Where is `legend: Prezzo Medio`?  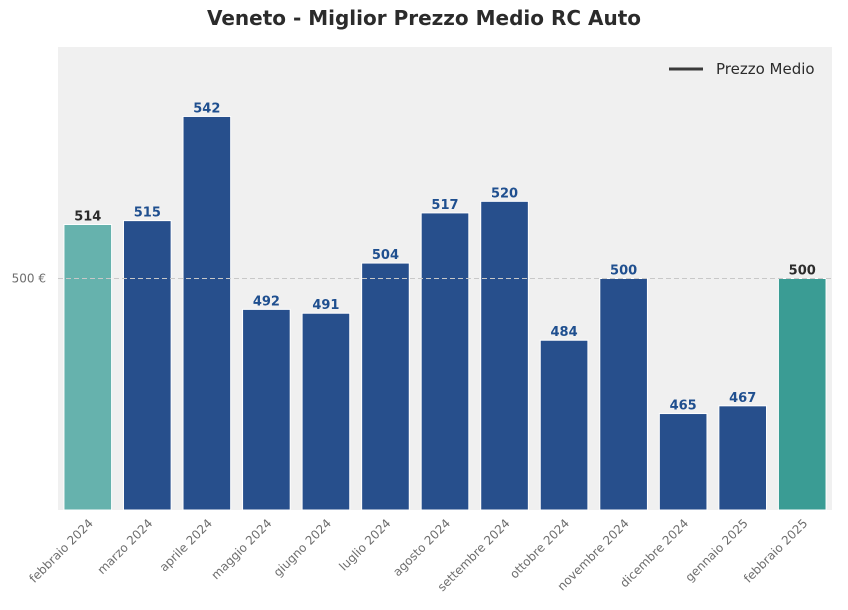 legend: Prezzo Medio is located at coordinates (742, 69).